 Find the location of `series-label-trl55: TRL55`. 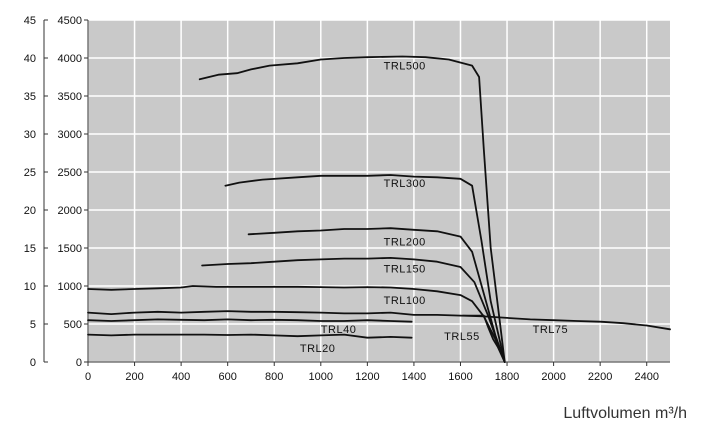

series-label-trl55: TRL55 is located at coordinates (462, 337).